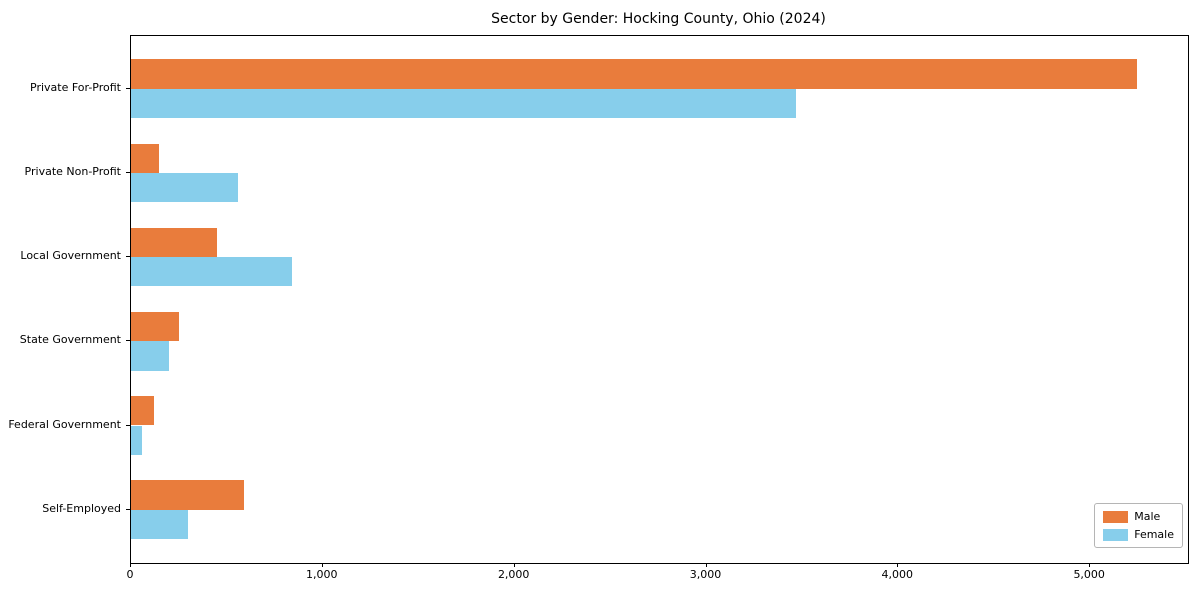 The height and width of the screenshot is (600, 1200). What do you see at coordinates (72, 171) in the screenshot?
I see `ytick-label-private-non-profit: Private Non-Profit` at bounding box center [72, 171].